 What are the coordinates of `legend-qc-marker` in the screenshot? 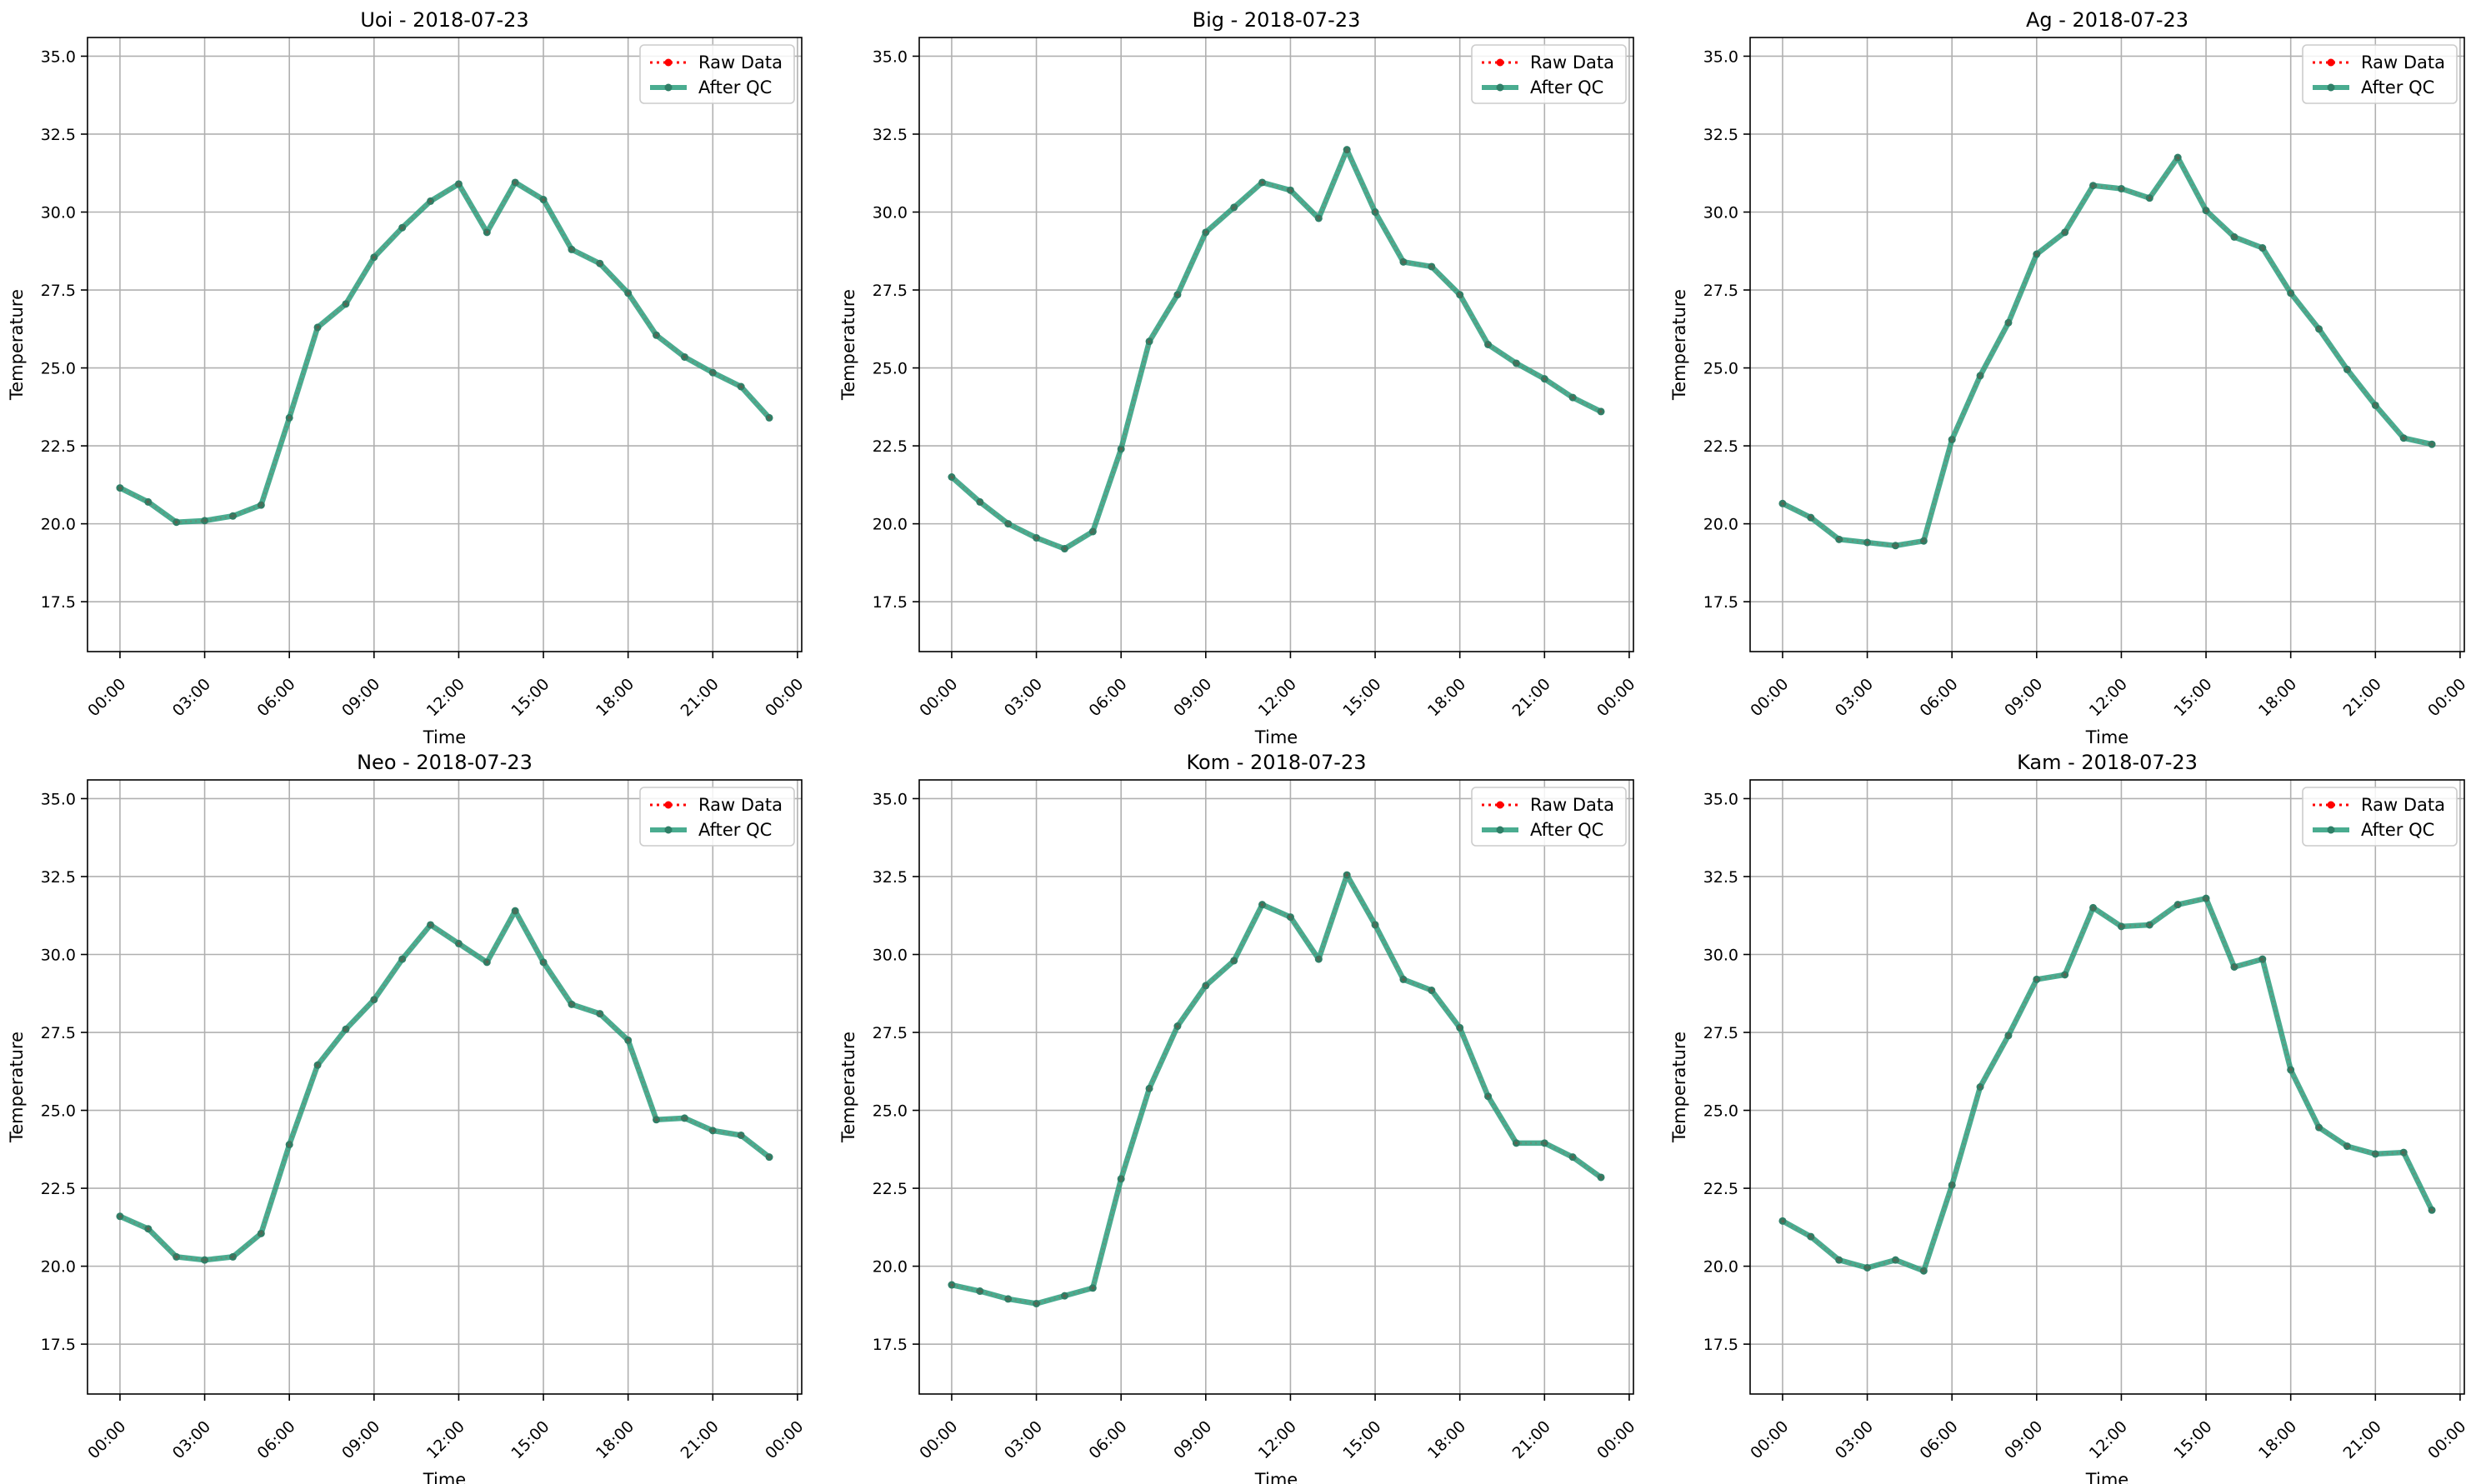 It's located at (2331, 830).